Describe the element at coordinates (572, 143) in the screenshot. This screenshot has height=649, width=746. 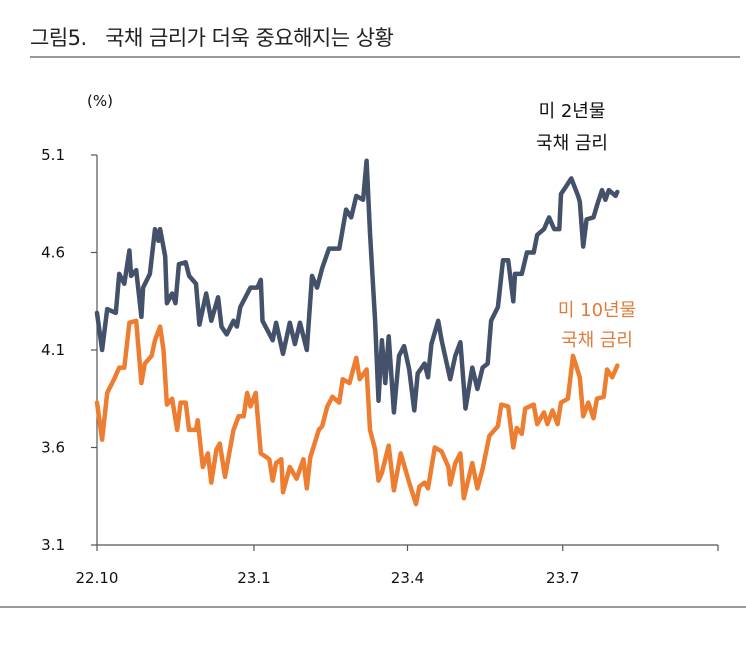
I see `series-label-2y-line2: 국채 금리` at that location.